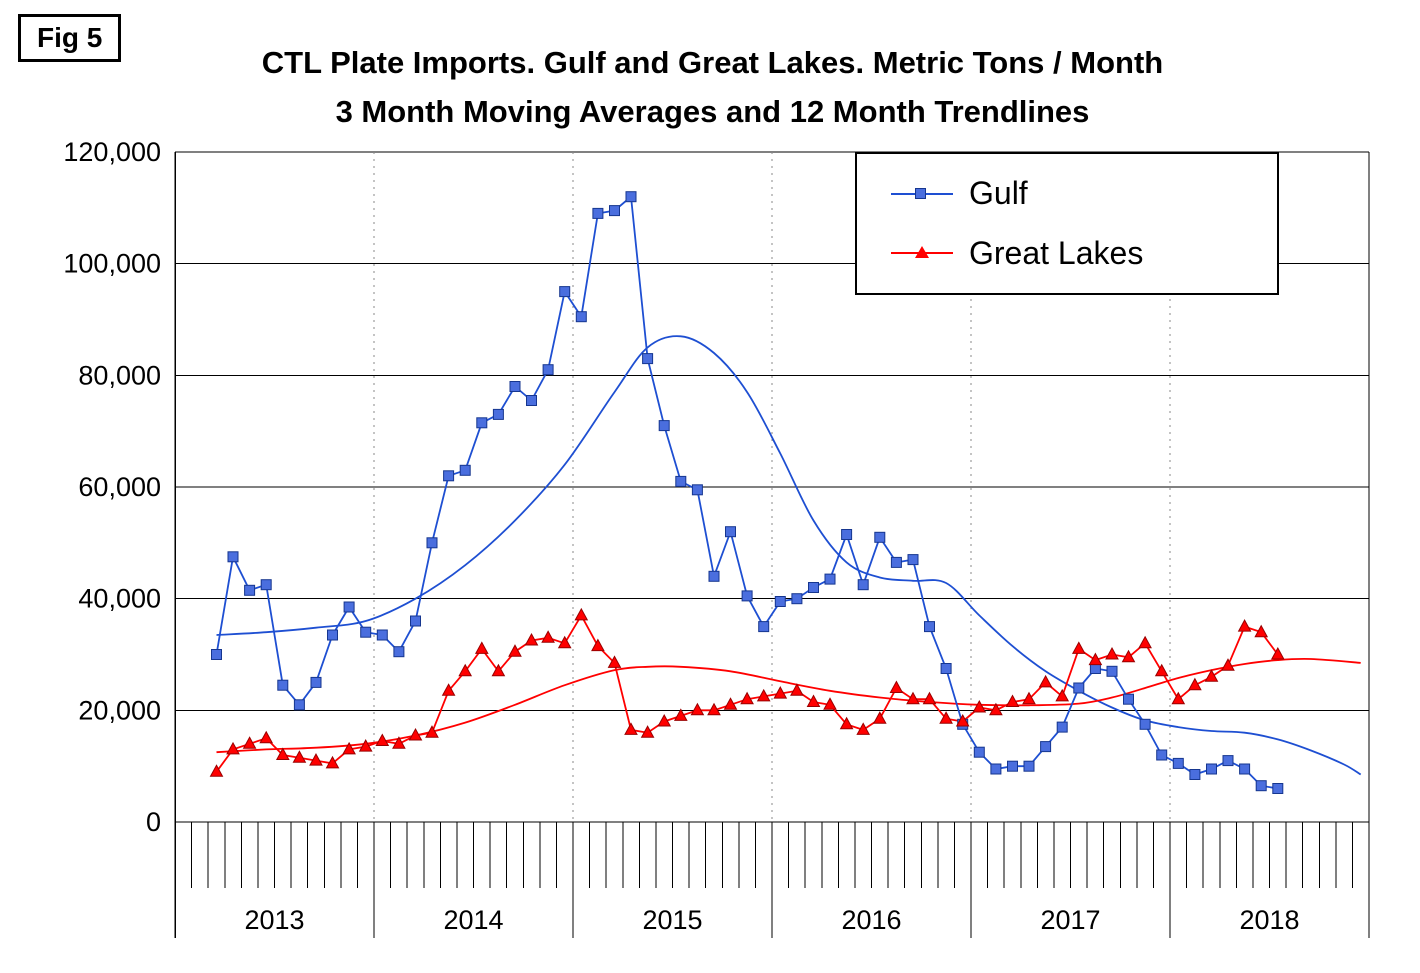 This screenshot has height=973, width=1420. I want to click on legend-label-gulf: Gulf, so click(998, 193).